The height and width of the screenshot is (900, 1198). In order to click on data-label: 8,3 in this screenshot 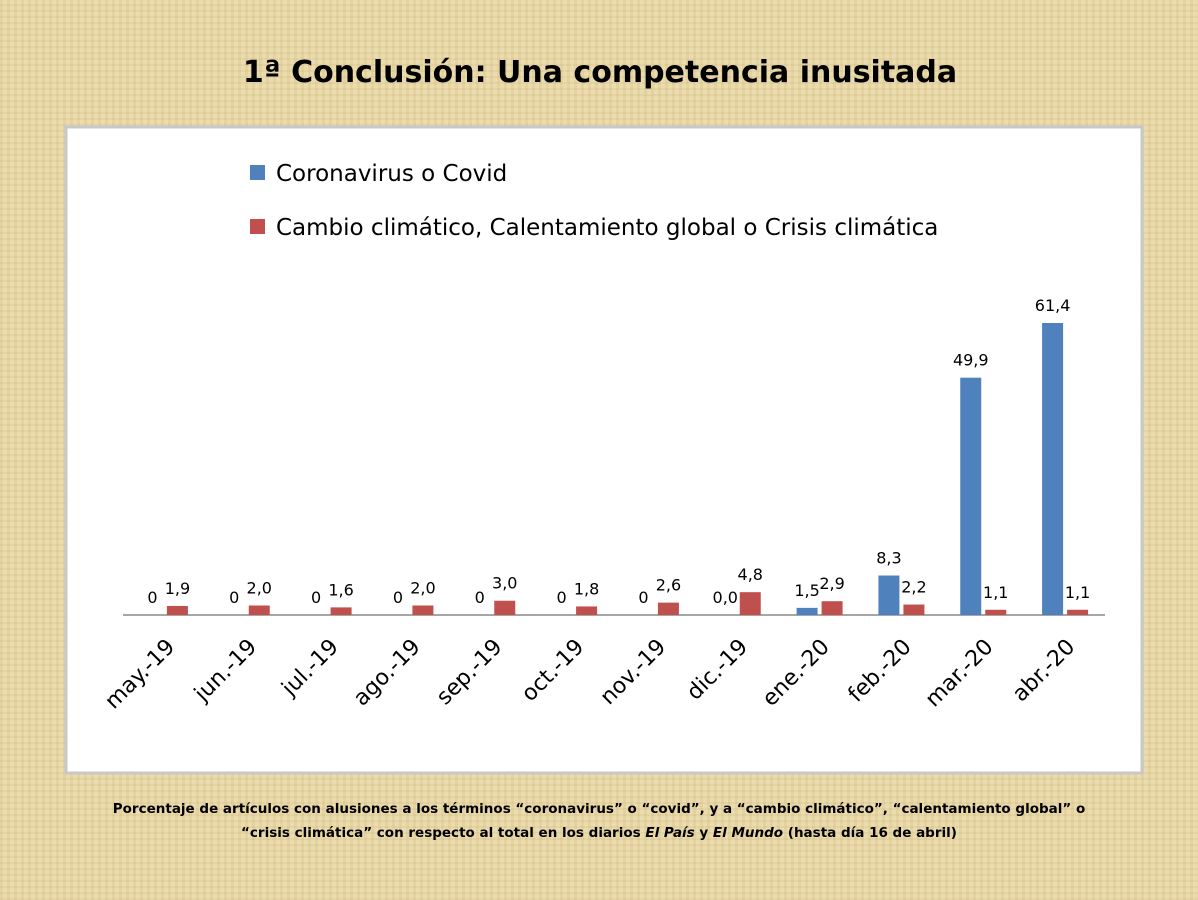, I will do `click(888, 558)`.